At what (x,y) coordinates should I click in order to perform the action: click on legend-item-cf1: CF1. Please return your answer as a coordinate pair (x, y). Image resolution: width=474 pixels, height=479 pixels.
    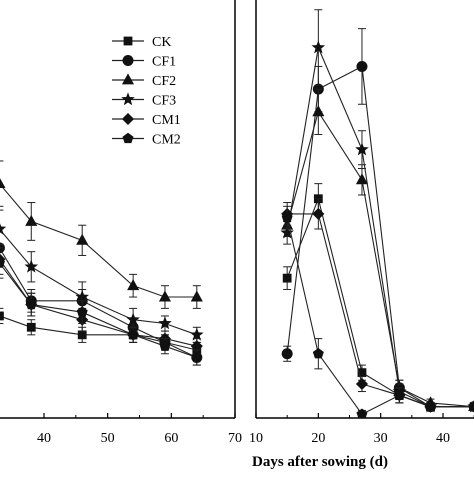
    Looking at the image, I should click on (144, 62).